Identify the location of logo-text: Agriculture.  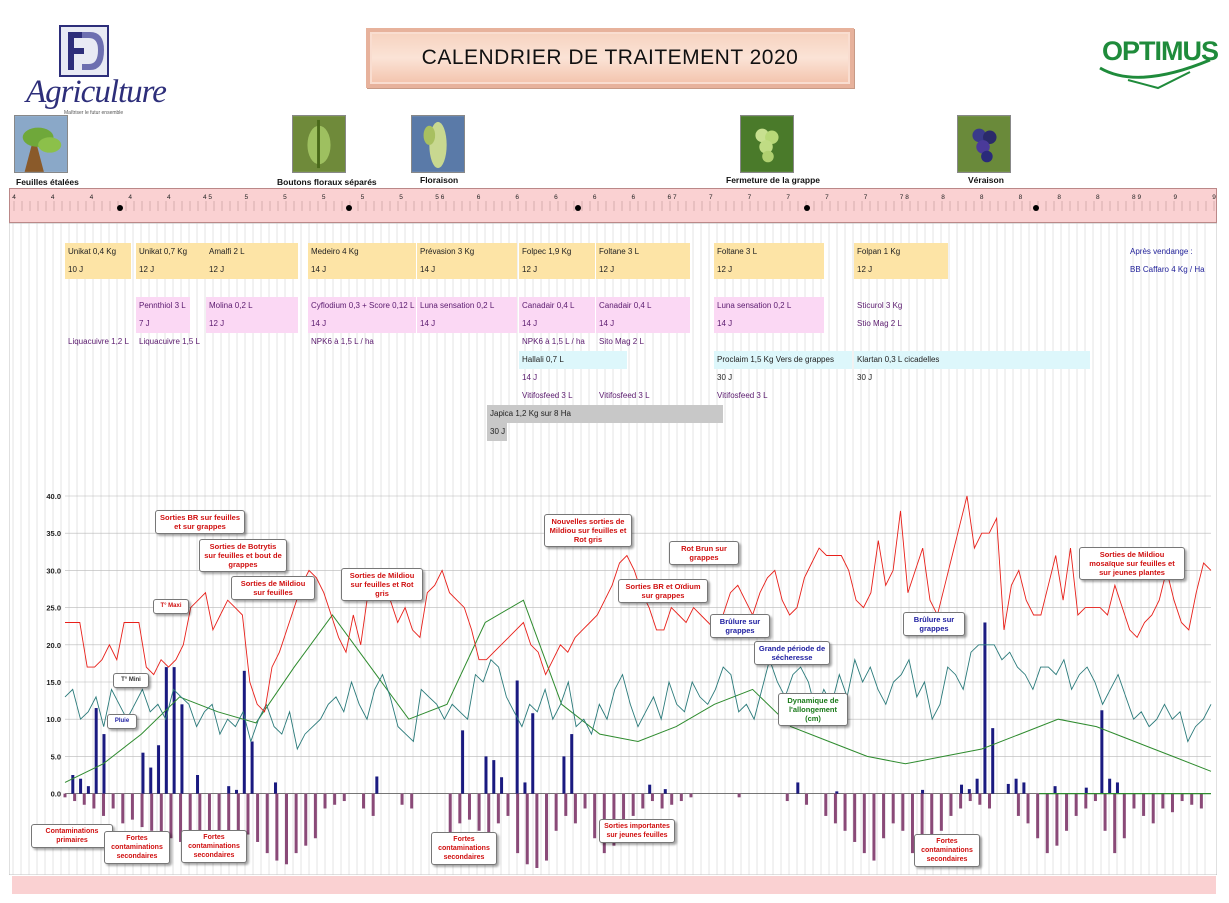
(96, 92).